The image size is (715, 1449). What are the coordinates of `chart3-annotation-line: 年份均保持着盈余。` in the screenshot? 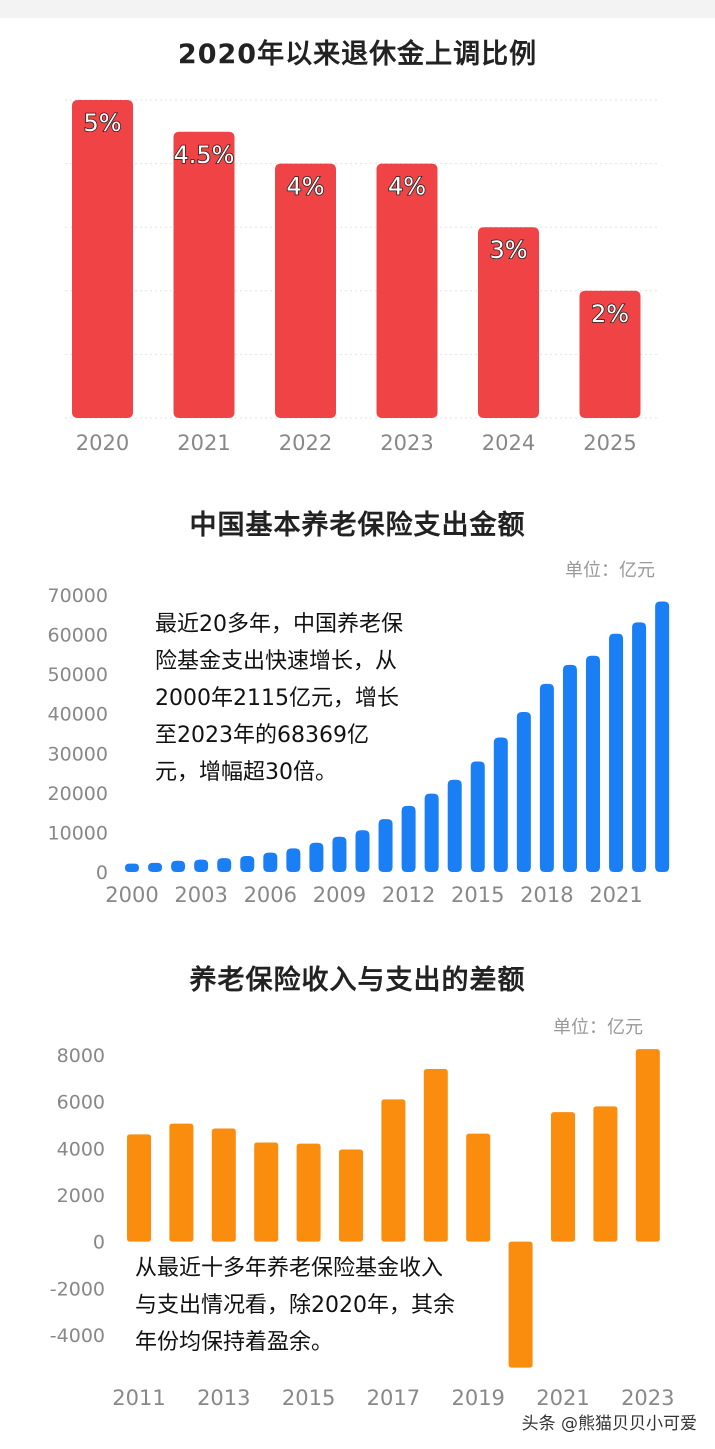 It's located at (234, 1342).